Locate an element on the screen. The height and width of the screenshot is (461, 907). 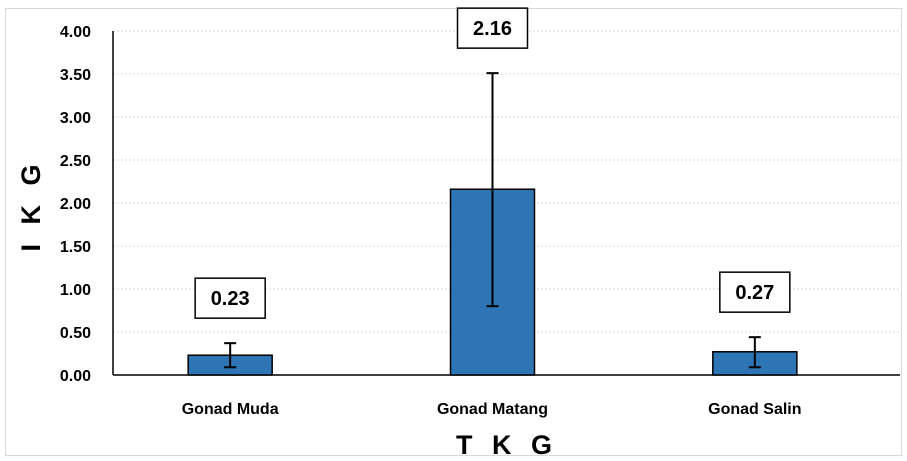
data-label: 0.27 is located at coordinates (754, 293).